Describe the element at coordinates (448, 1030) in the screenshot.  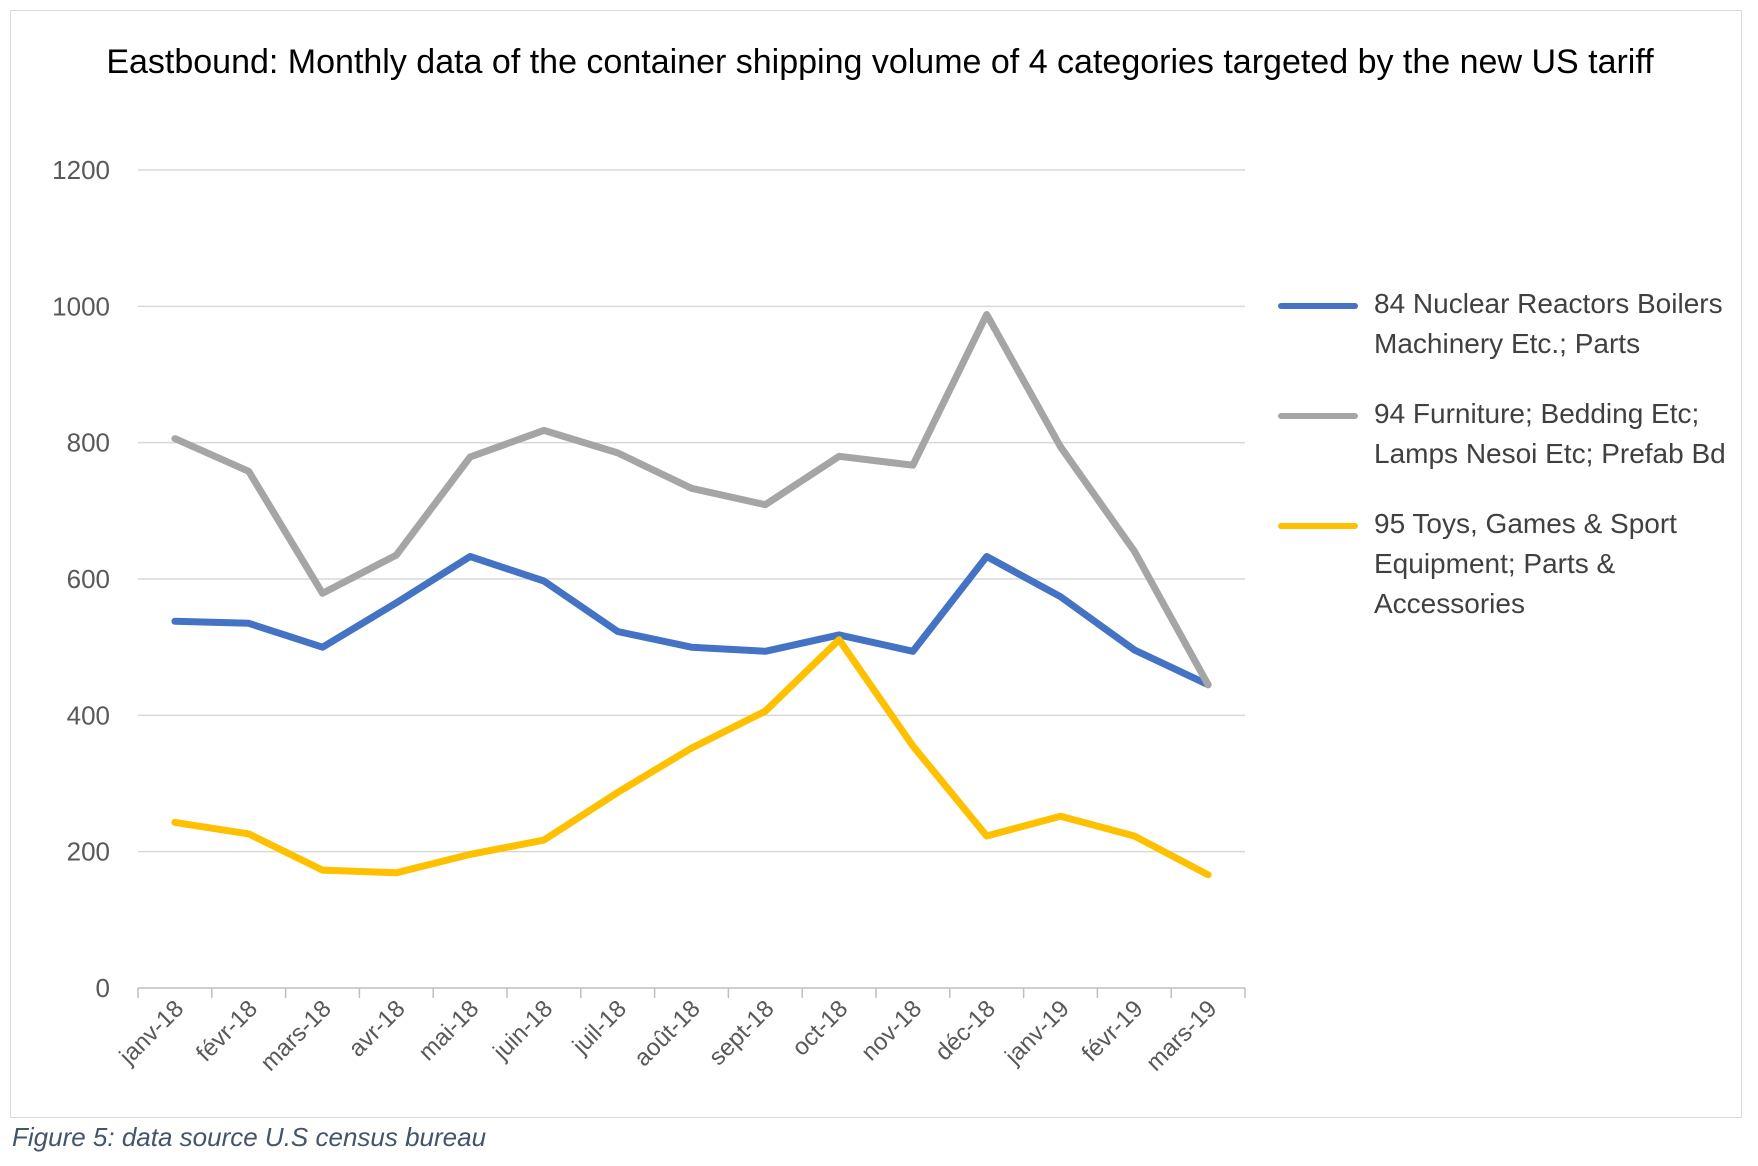
I see `x-tick-label: mai-18` at that location.